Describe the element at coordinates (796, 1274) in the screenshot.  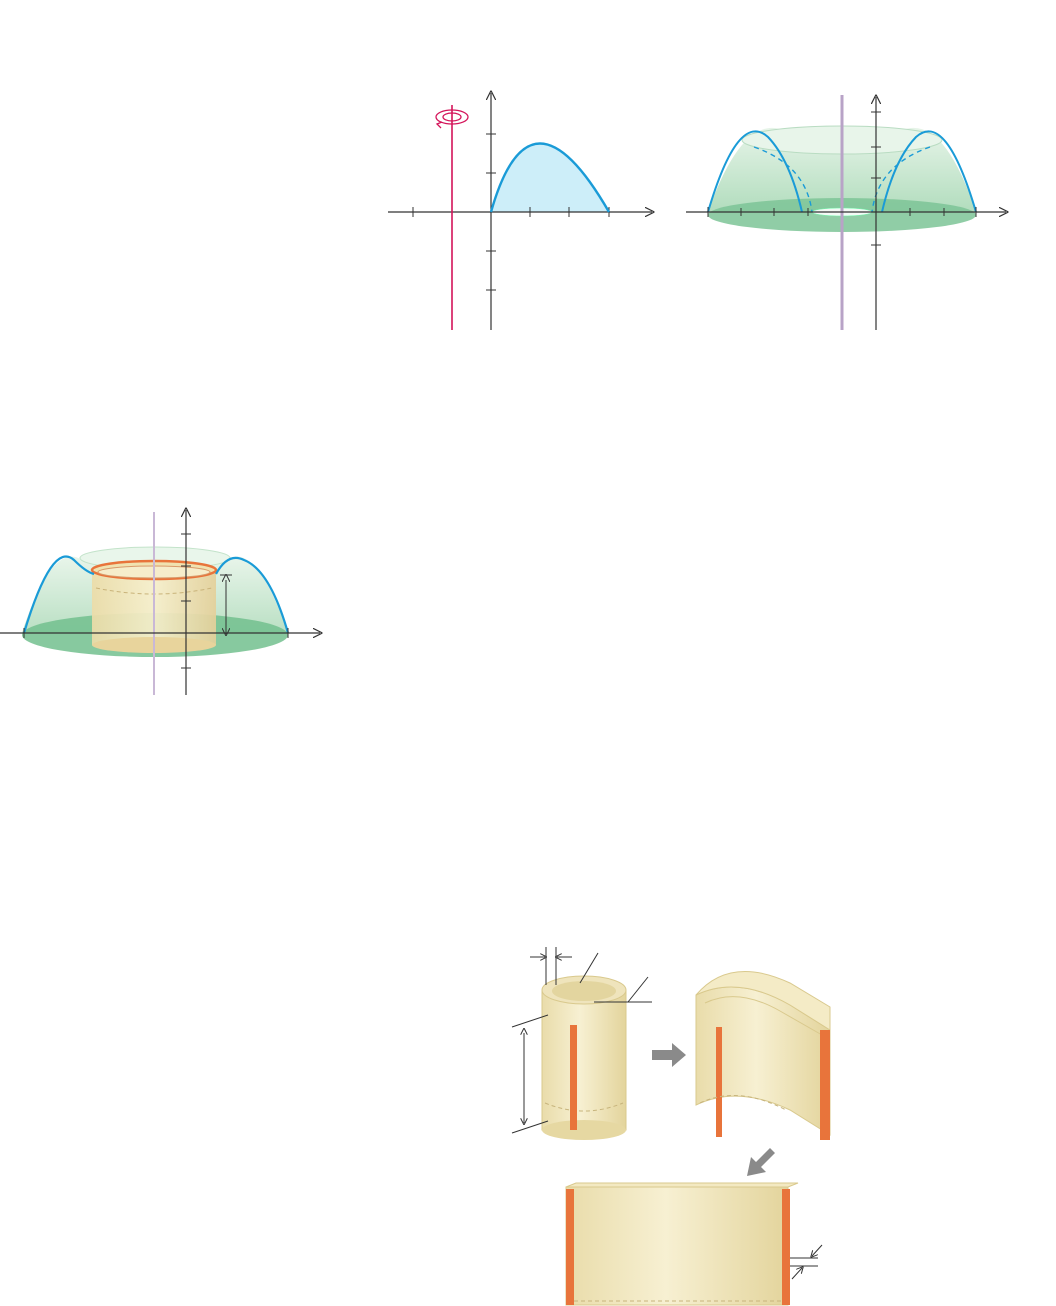
I see `slab-thickness-arrow-bottom` at that location.